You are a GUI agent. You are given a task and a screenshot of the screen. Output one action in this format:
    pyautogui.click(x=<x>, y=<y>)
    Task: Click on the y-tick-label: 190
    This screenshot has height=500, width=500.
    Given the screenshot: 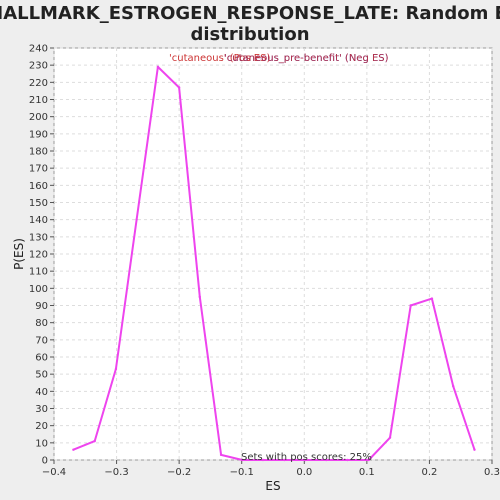 What is the action you would take?
    pyautogui.click(x=38, y=134)
    